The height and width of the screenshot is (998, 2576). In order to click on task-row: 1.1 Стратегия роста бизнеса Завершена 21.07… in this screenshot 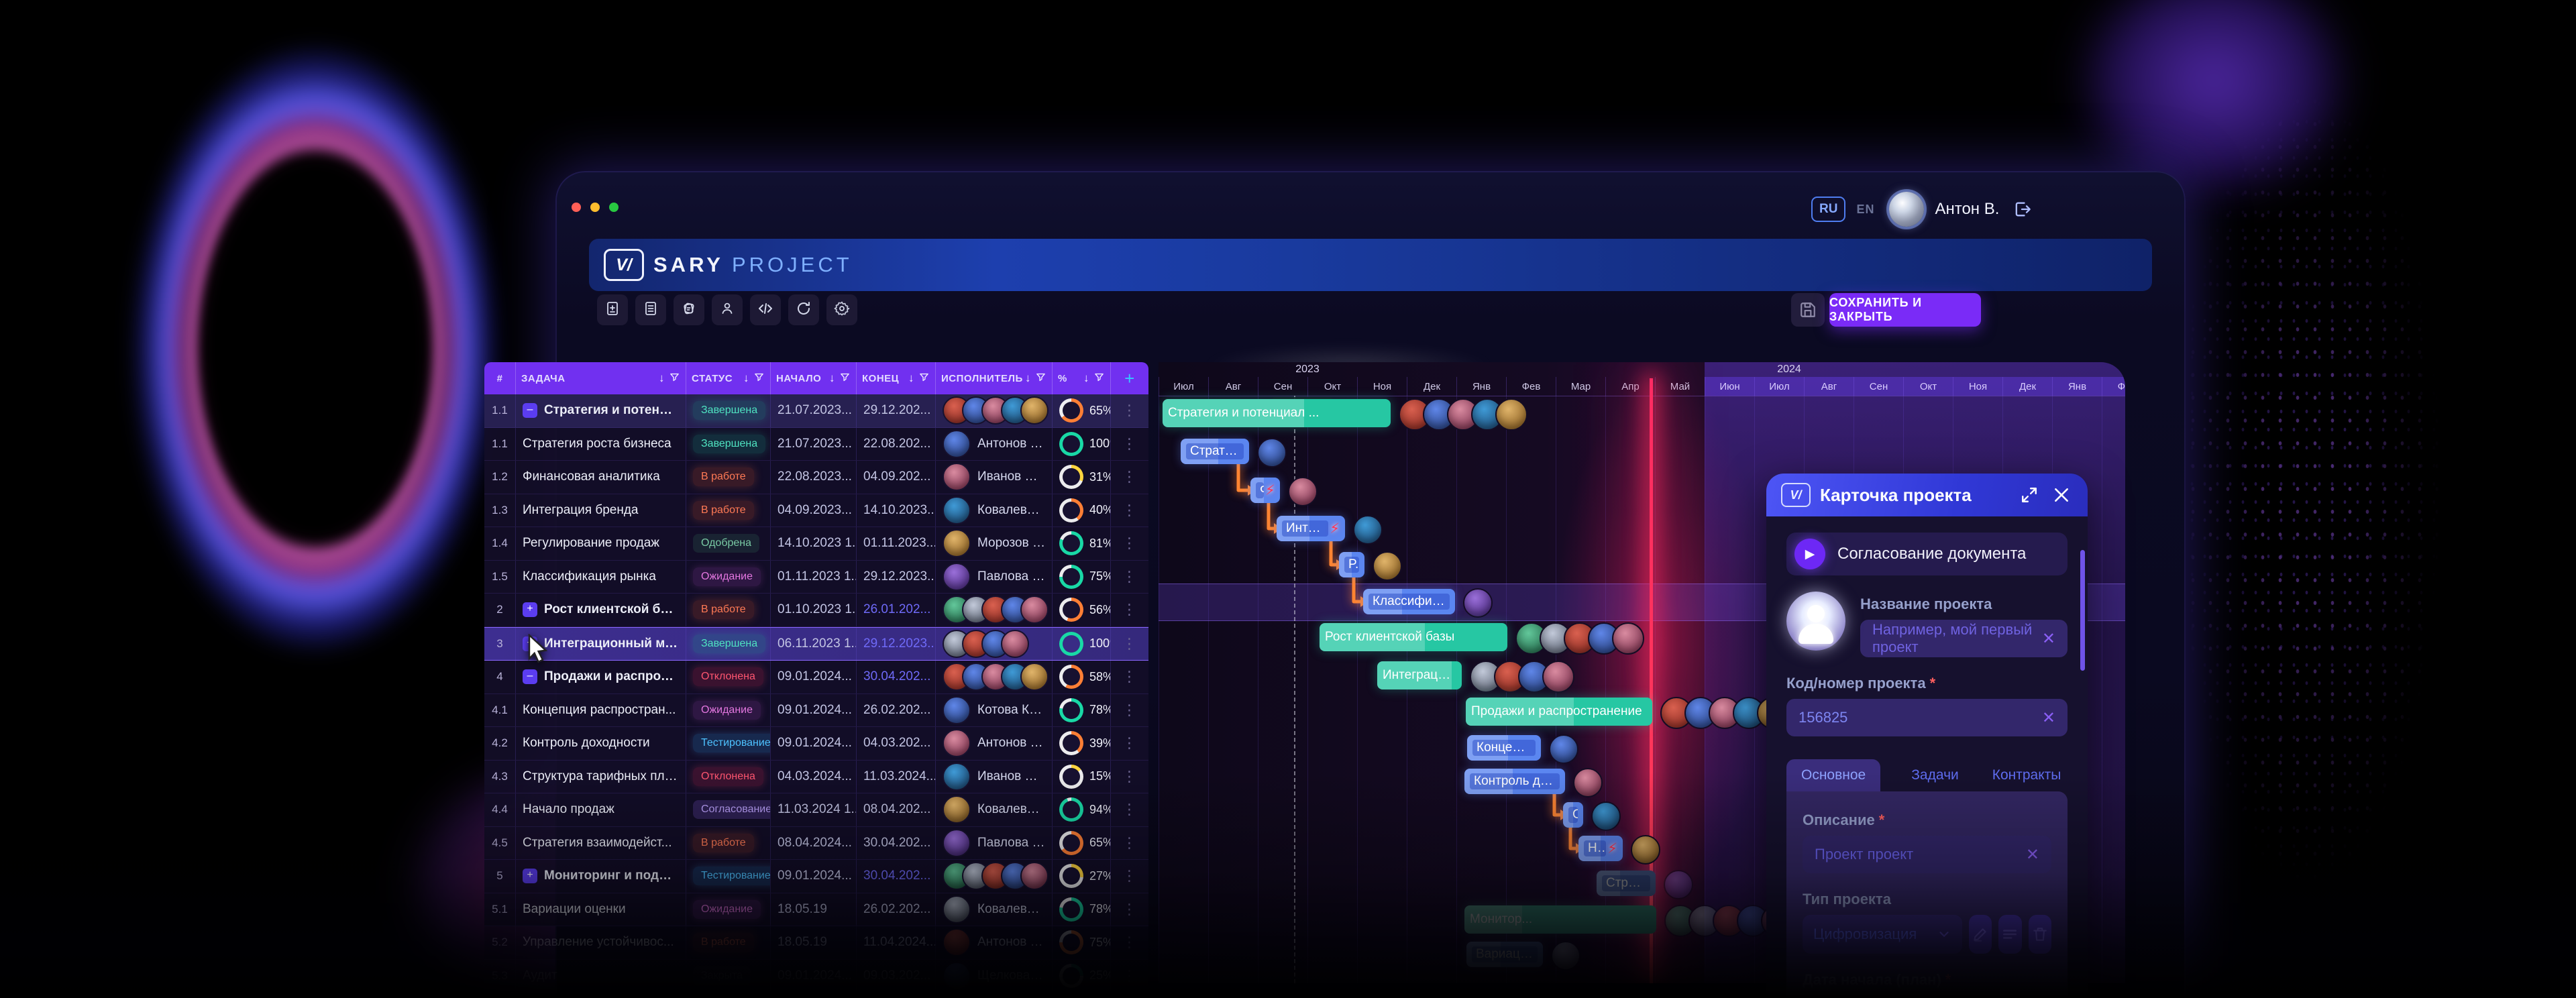, I will do `click(816, 444)`.